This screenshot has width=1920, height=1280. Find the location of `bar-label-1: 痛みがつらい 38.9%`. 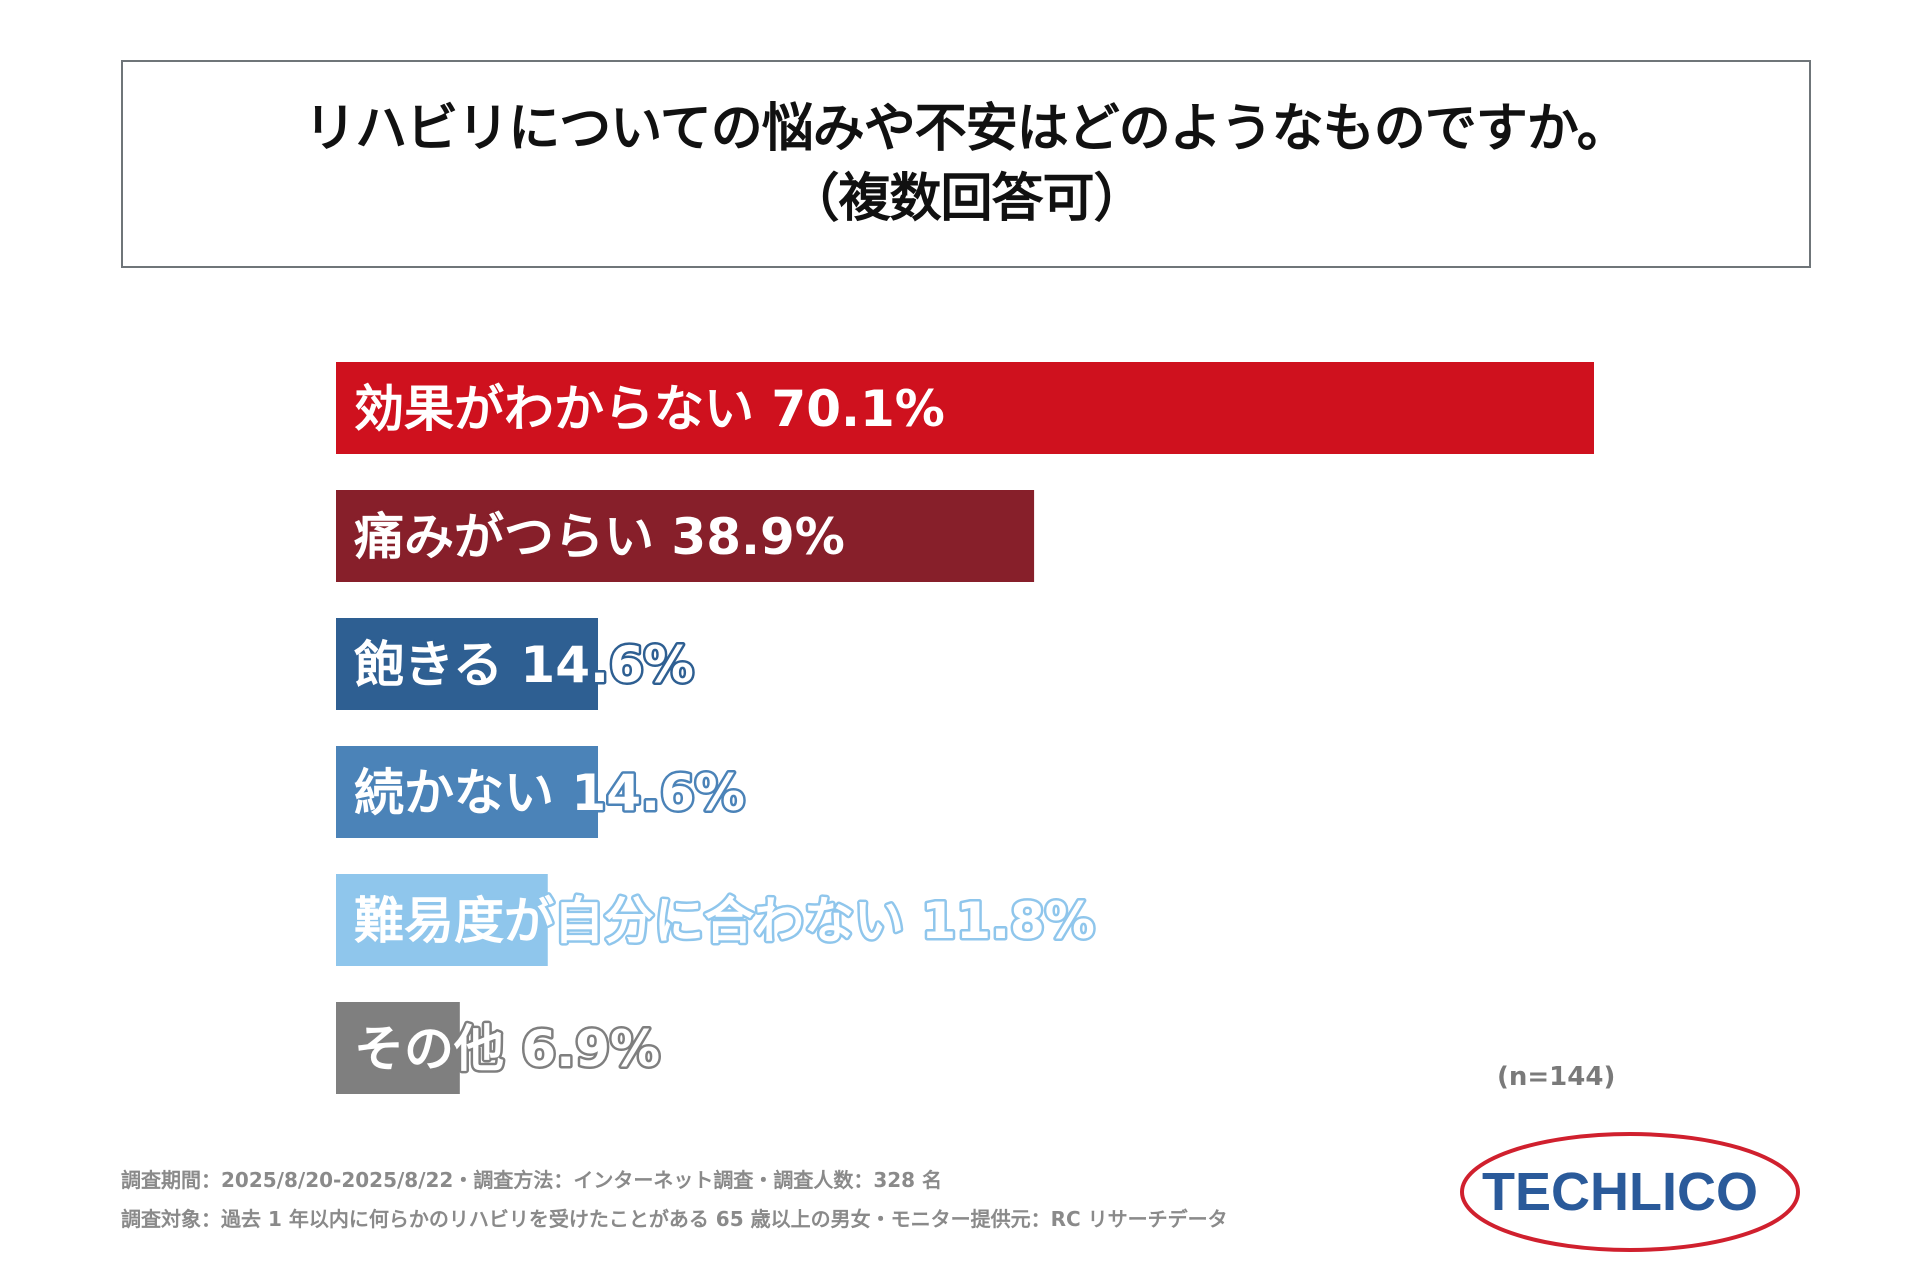

bar-label-1: 痛みがつらい 38.9% is located at coordinates (599, 537).